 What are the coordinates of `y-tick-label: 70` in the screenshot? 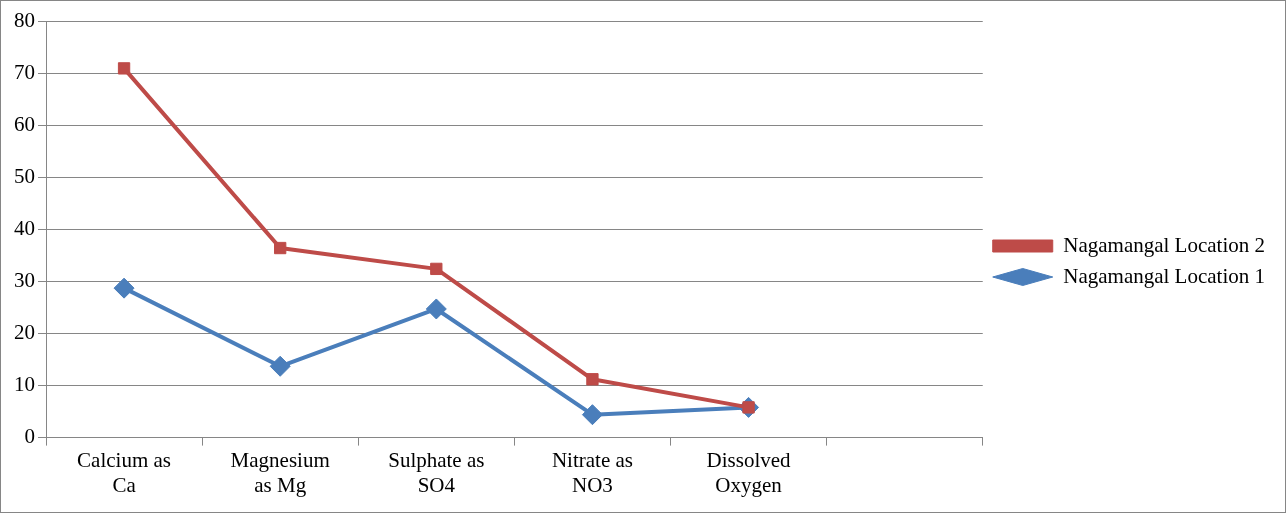 It's located at (24, 71).